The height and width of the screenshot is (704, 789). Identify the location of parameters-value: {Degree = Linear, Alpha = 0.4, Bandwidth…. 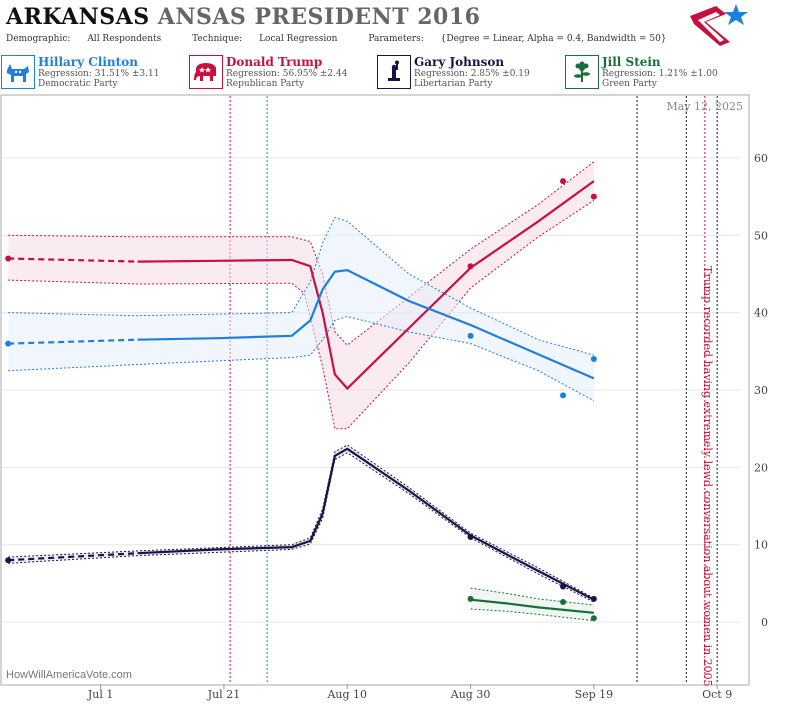
(553, 39).